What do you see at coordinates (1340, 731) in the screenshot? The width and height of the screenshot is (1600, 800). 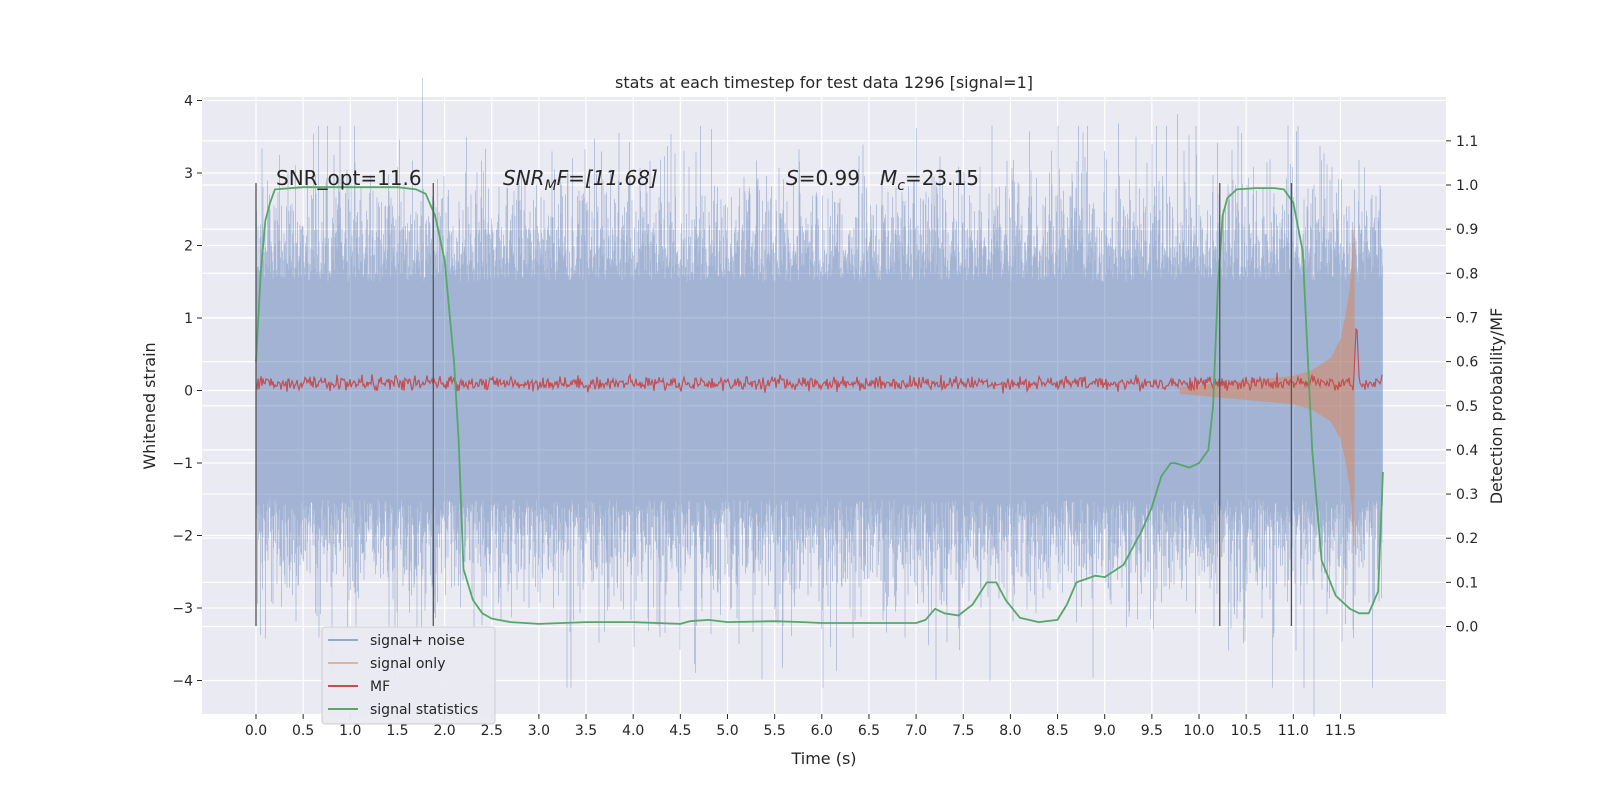 I see `x-tick-label: 11.5` at bounding box center [1340, 731].